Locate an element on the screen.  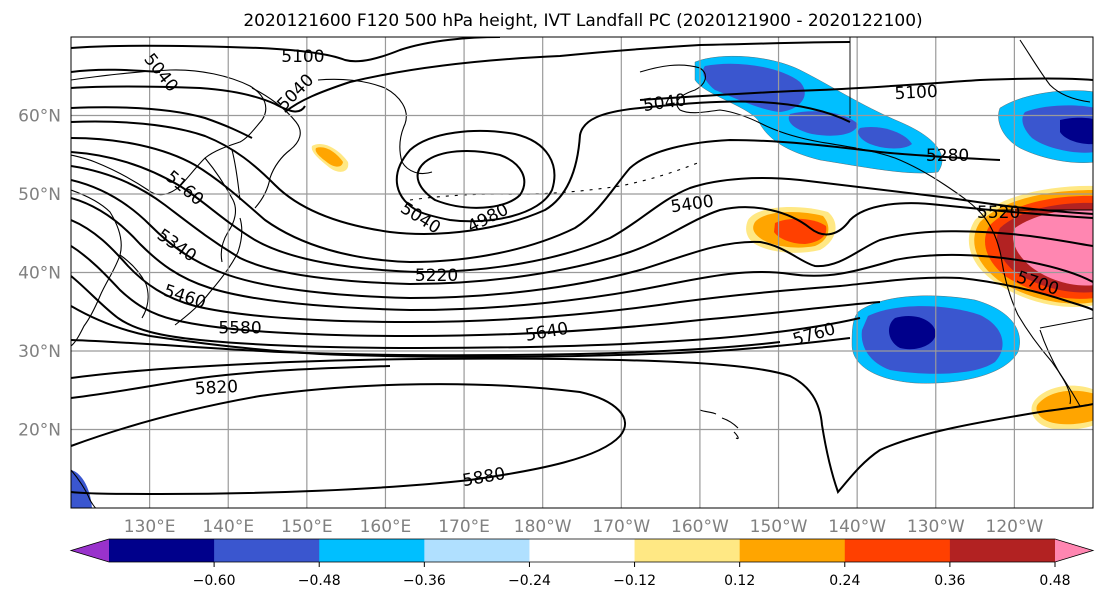
anomaly-red is located at coordinates (800, 231).